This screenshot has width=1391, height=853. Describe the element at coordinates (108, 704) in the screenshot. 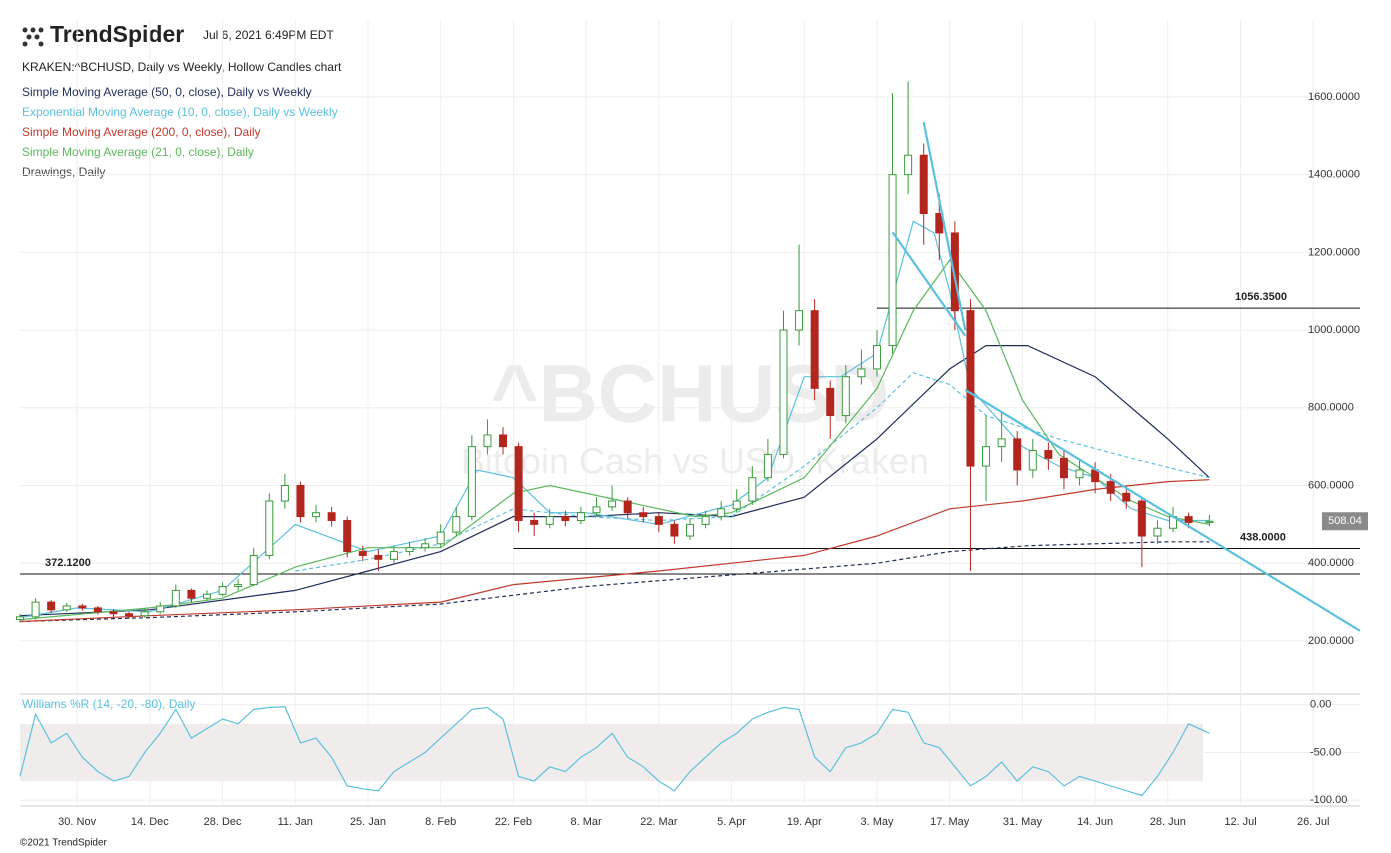

I see `indicator-legend: Williams %R (14, -20, -80), Daily` at that location.